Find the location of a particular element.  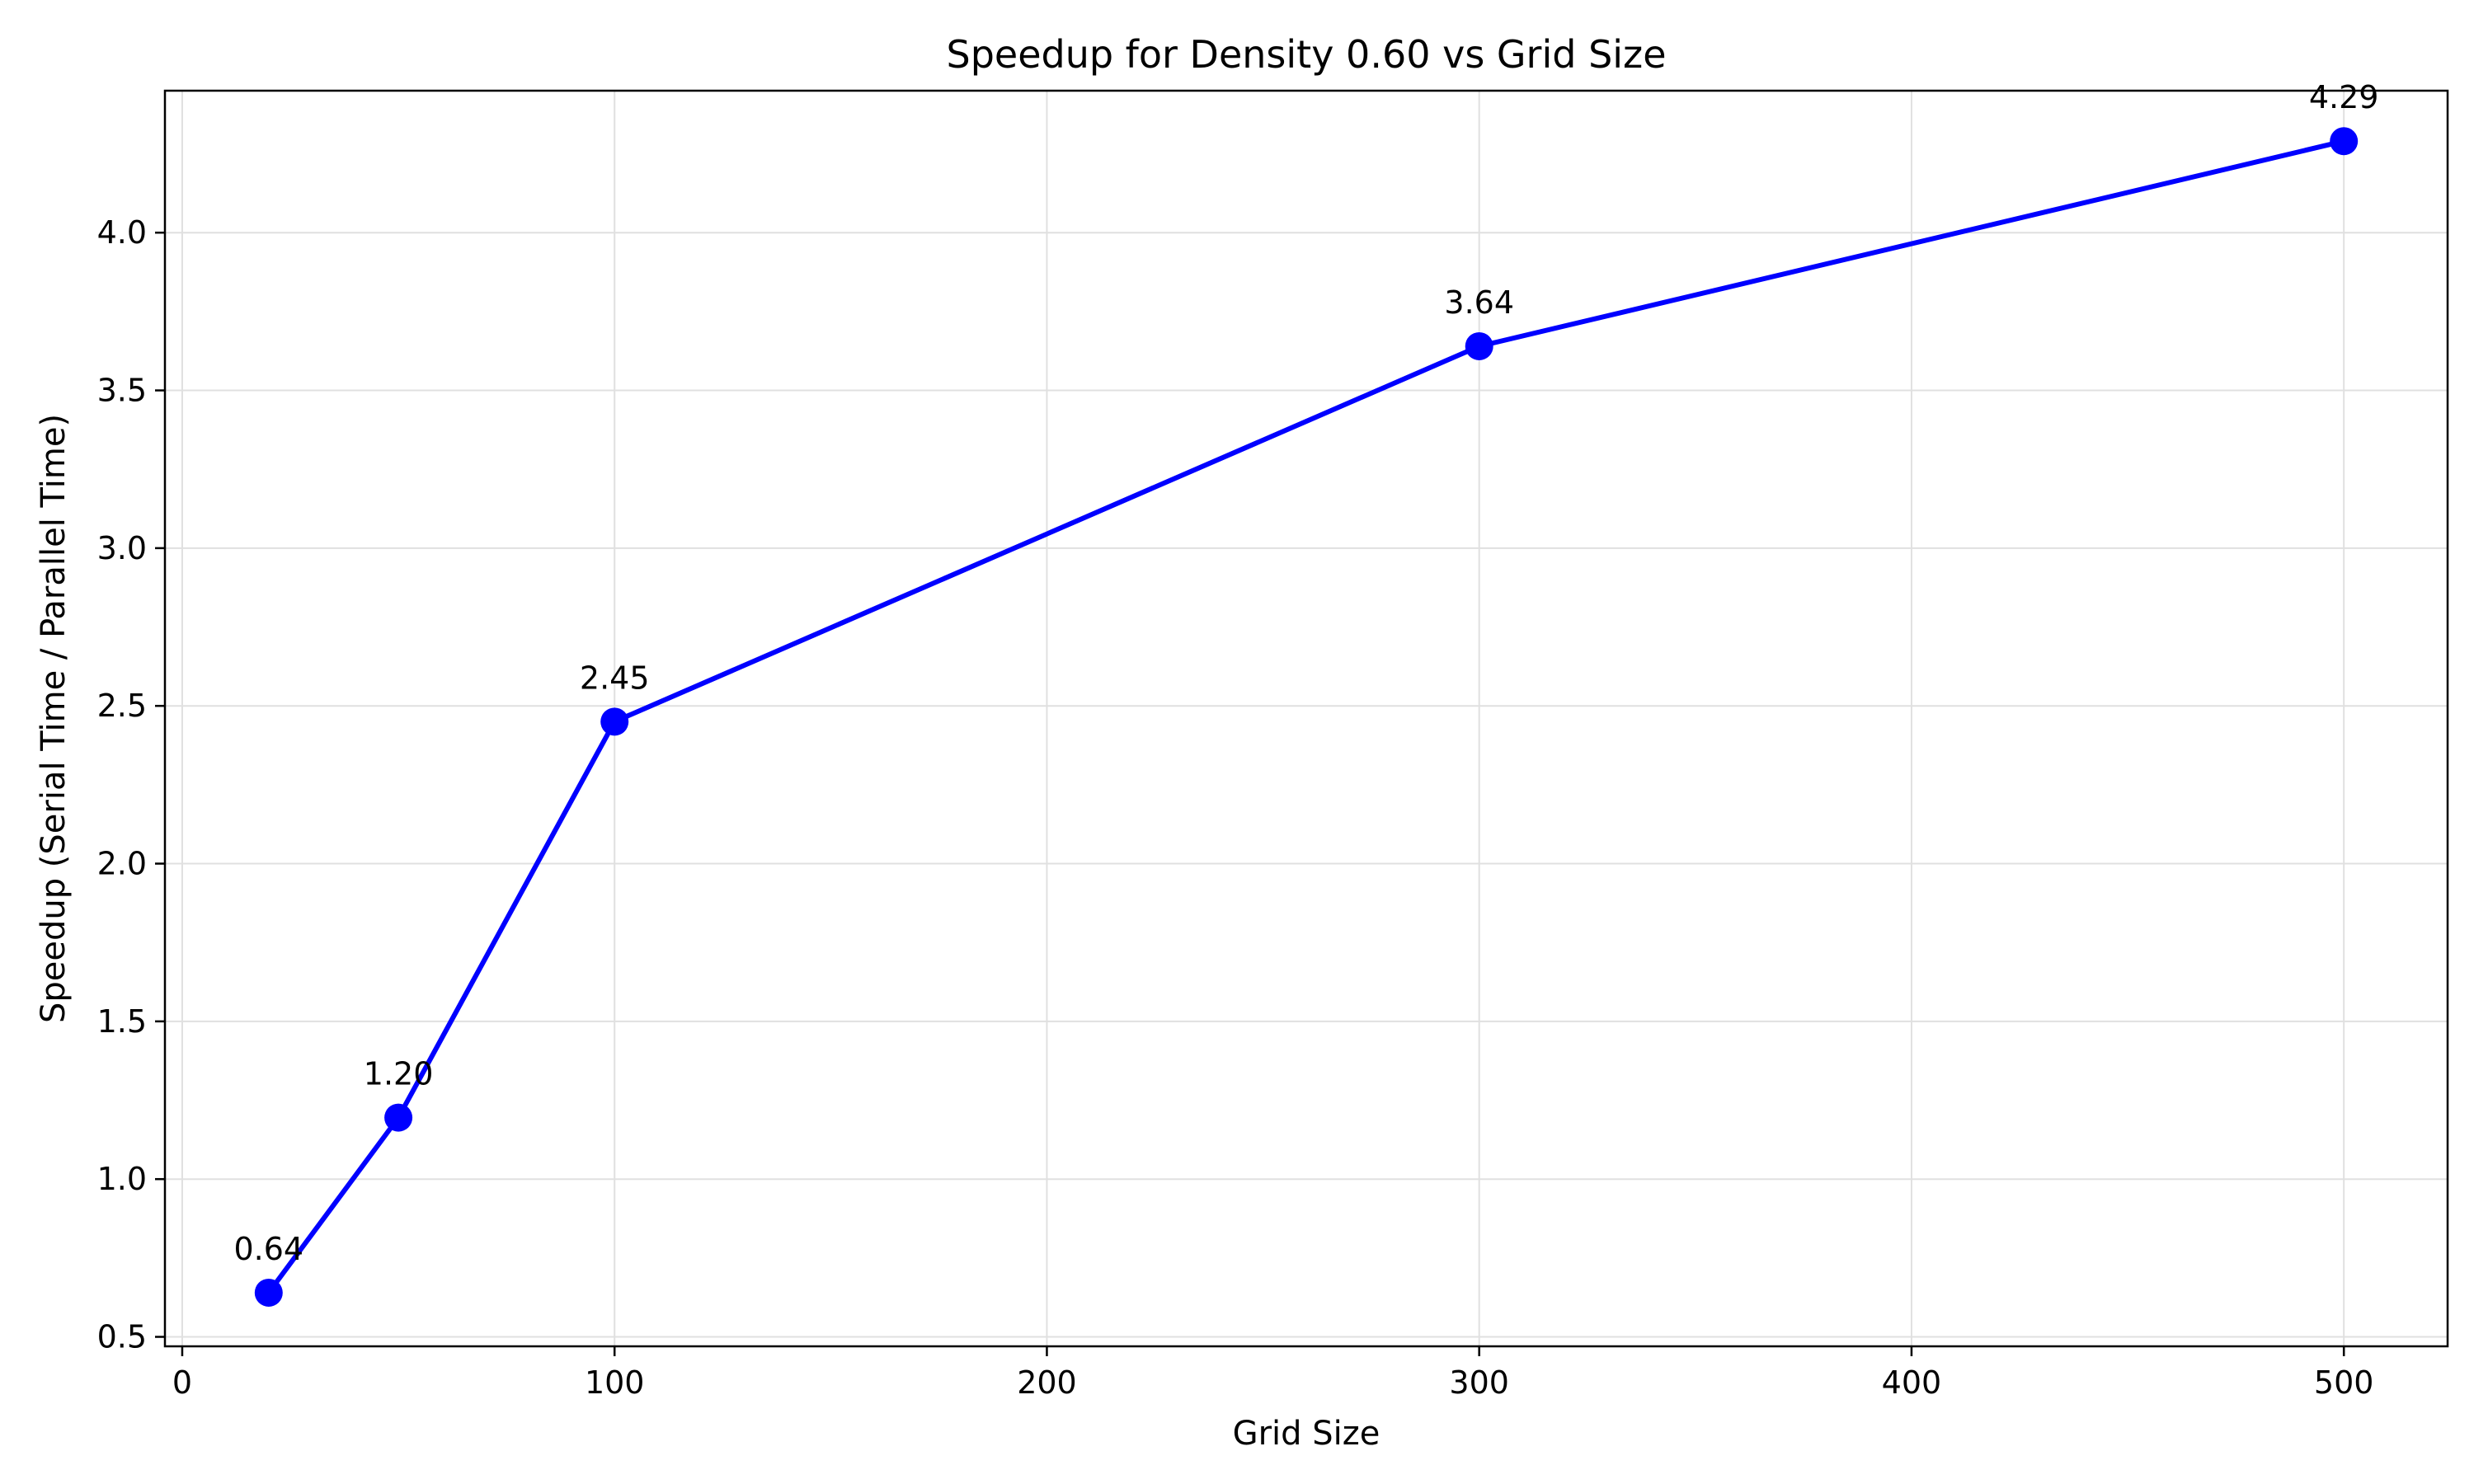

y-tick-label: 3.5 is located at coordinates (122, 391).